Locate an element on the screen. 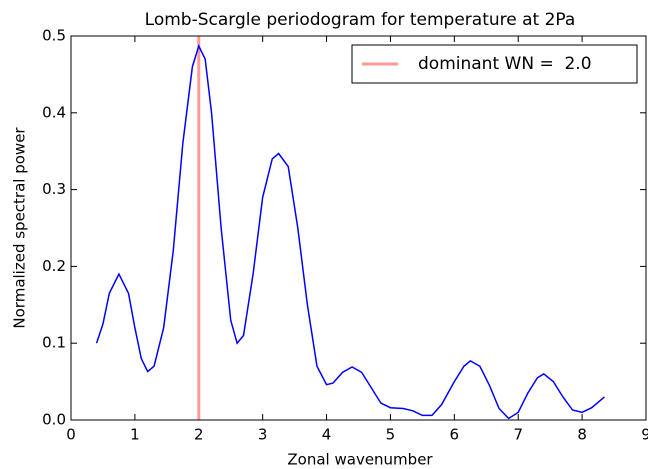  x-tick-label: 6 is located at coordinates (455, 435).